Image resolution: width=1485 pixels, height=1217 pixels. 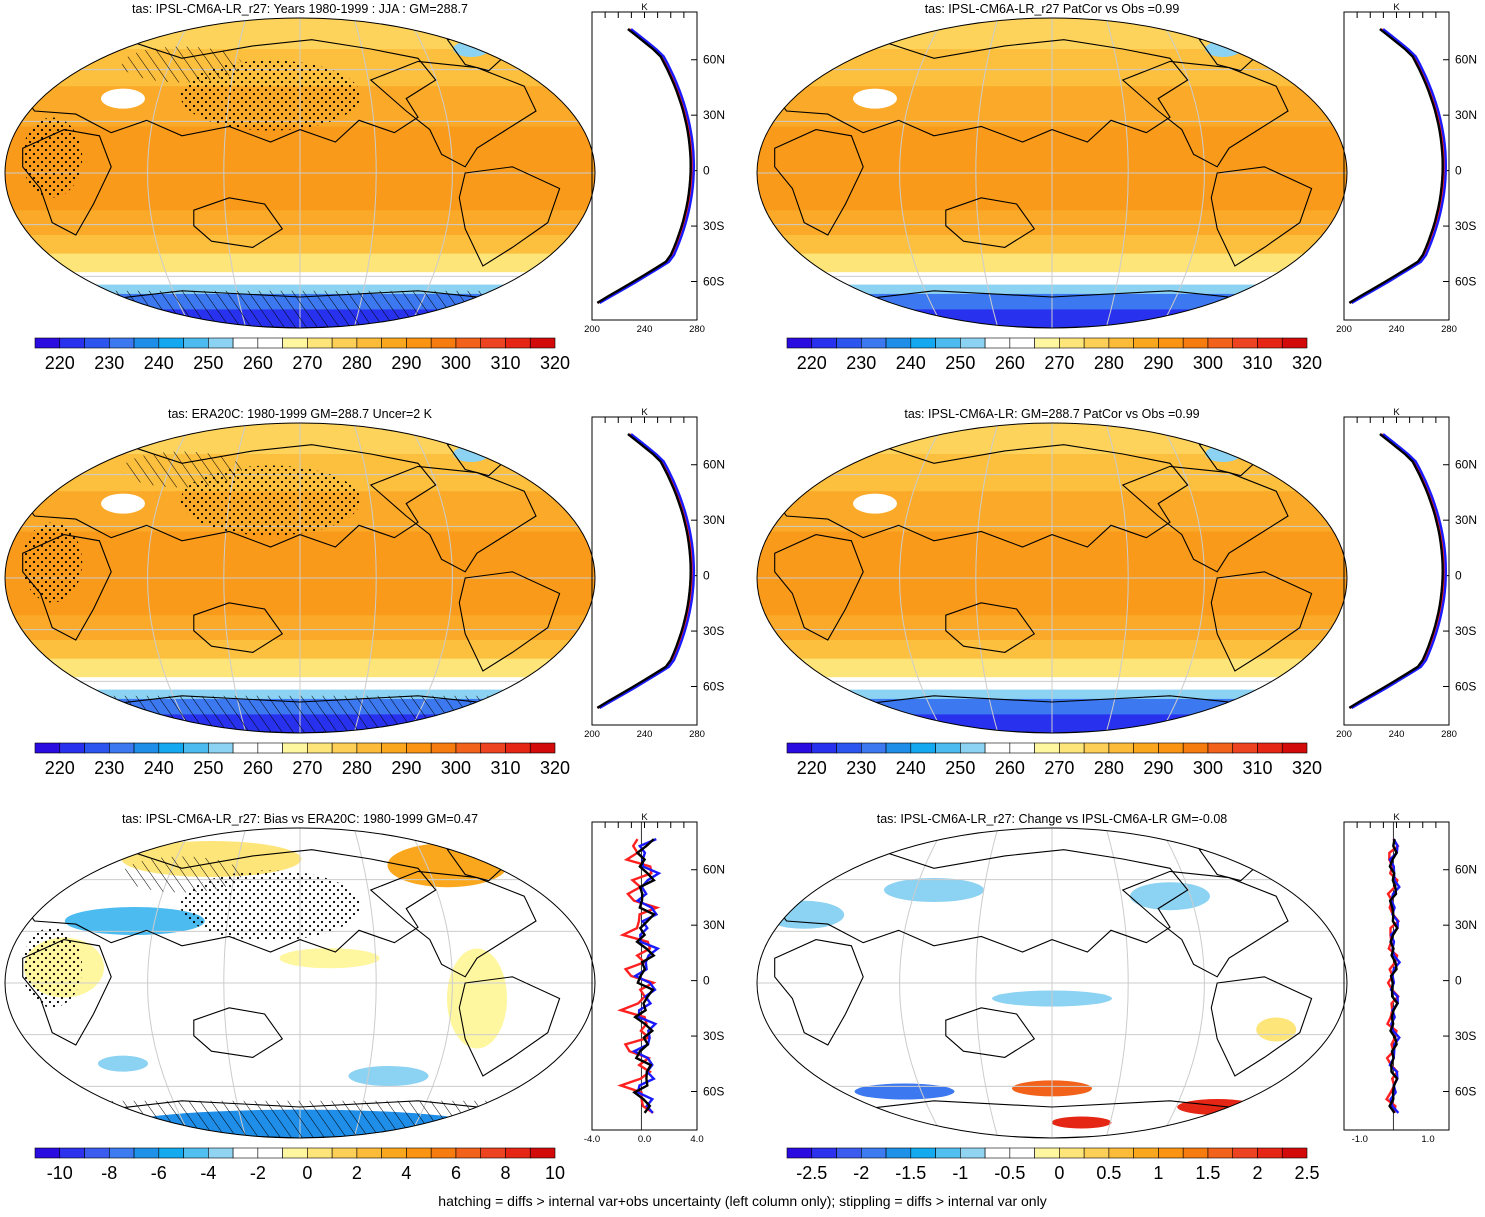 What do you see at coordinates (1059, 1173) in the screenshot?
I see `colorbar-label: 0` at bounding box center [1059, 1173].